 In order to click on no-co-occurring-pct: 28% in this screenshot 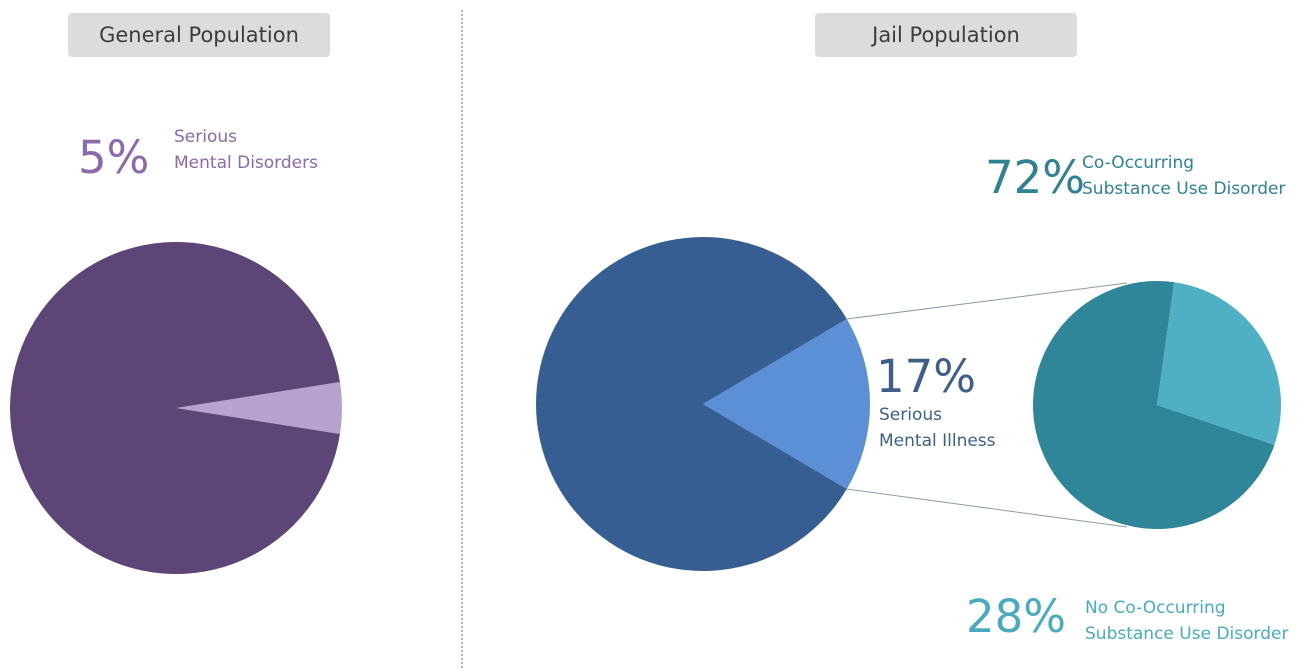, I will do `click(1016, 616)`.